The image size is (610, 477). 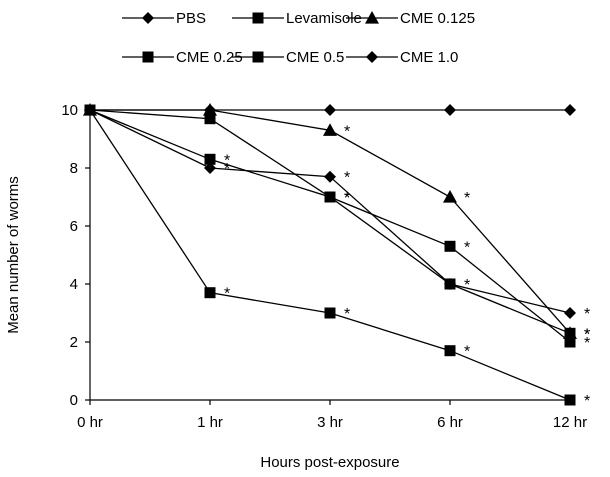 What do you see at coordinates (191, 18) in the screenshot?
I see `legend-label: PBS` at bounding box center [191, 18].